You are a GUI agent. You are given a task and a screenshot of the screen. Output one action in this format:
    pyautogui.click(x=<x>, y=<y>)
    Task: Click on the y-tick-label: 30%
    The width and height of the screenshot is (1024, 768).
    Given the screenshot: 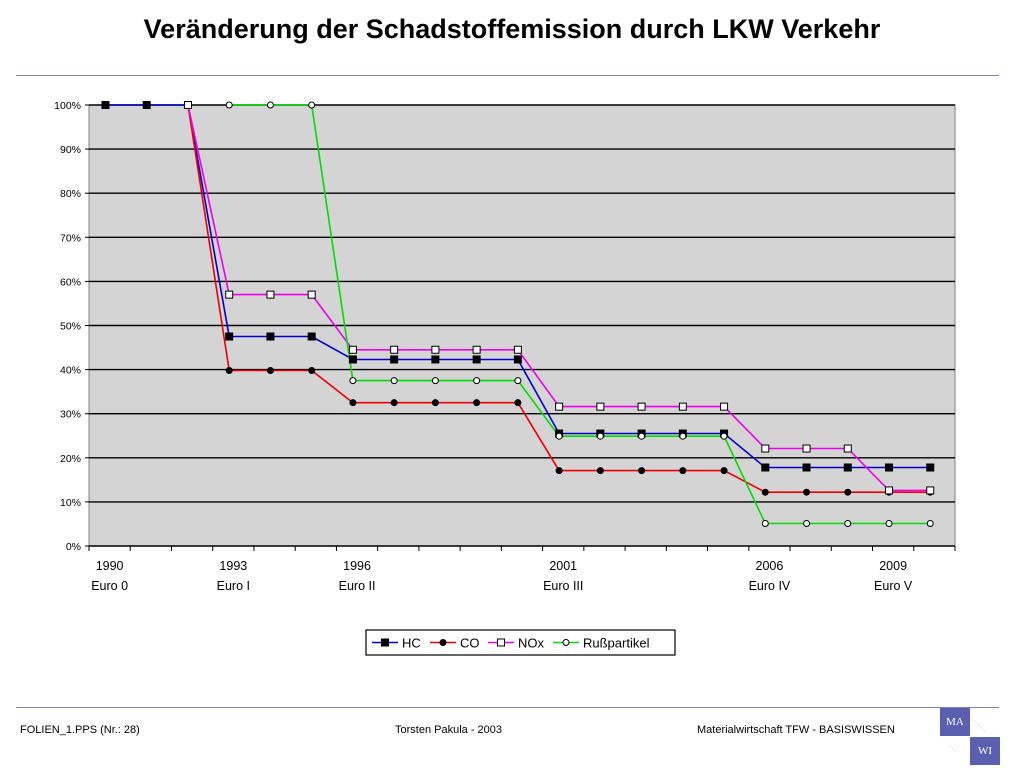 What is the action you would take?
    pyautogui.click(x=70, y=415)
    